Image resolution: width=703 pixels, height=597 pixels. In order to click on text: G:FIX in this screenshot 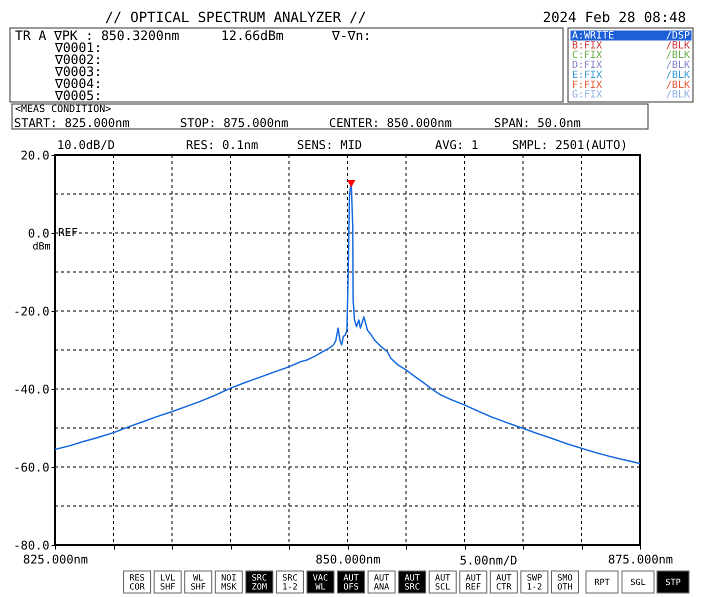, I will do `click(587, 95)`.